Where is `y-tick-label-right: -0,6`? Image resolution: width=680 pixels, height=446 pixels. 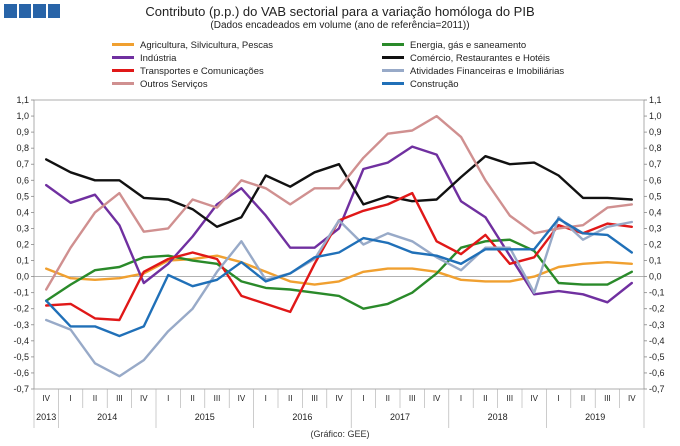 y-tick-label-right: -0,6 is located at coordinates (657, 373).